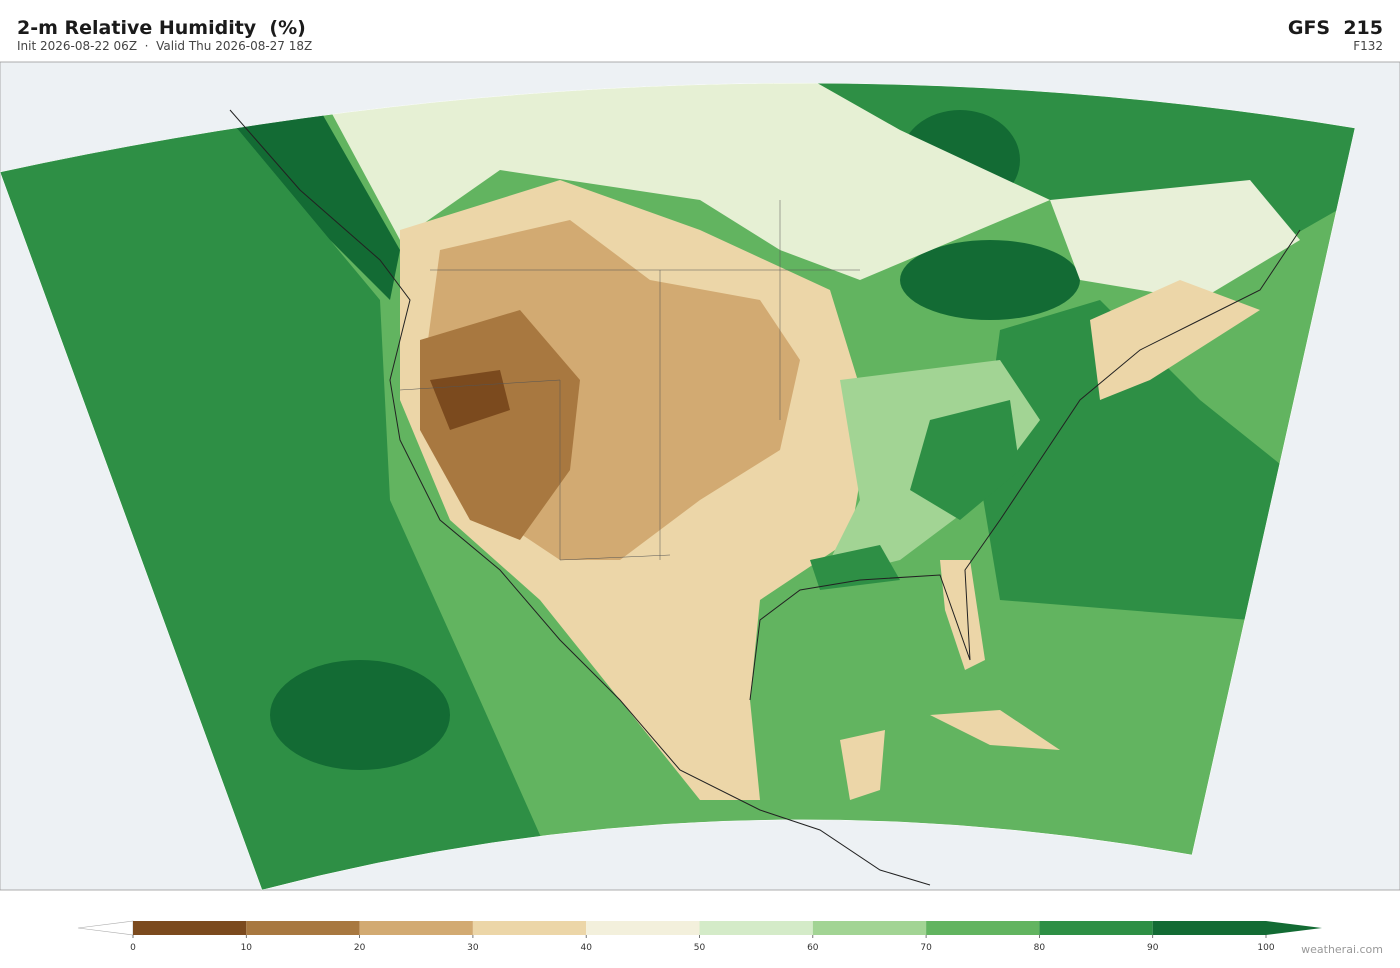  What do you see at coordinates (473, 948) in the screenshot?
I see `tick-label: 30` at bounding box center [473, 948].